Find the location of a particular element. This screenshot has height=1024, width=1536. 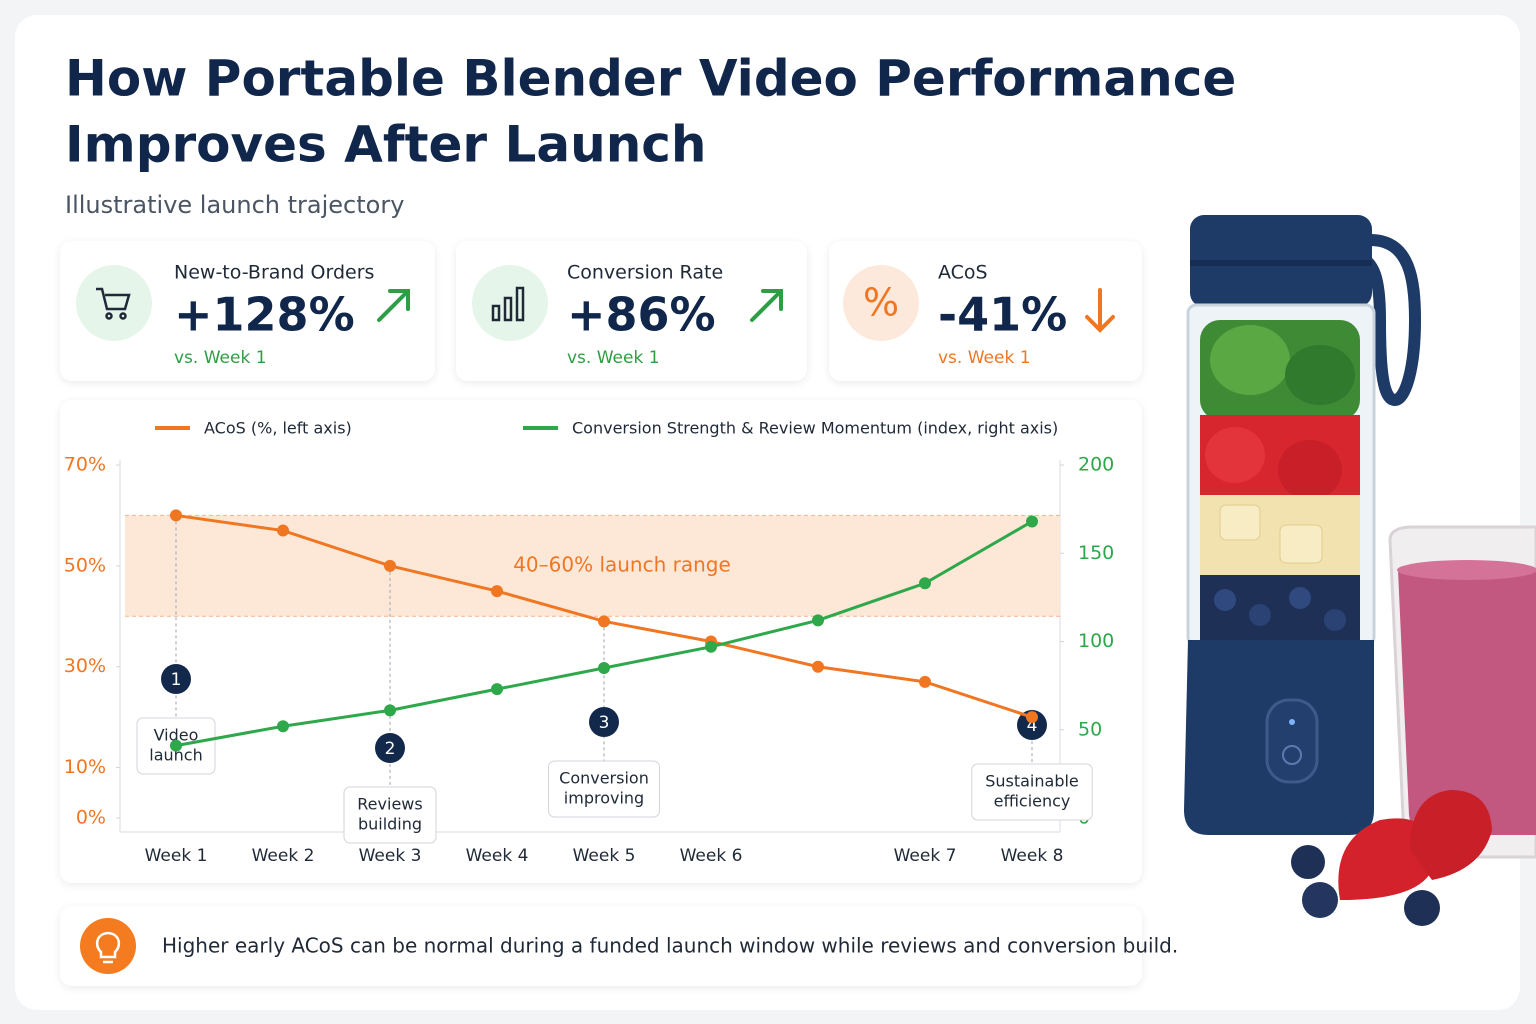

bulb-icon is located at coordinates (108, 947).